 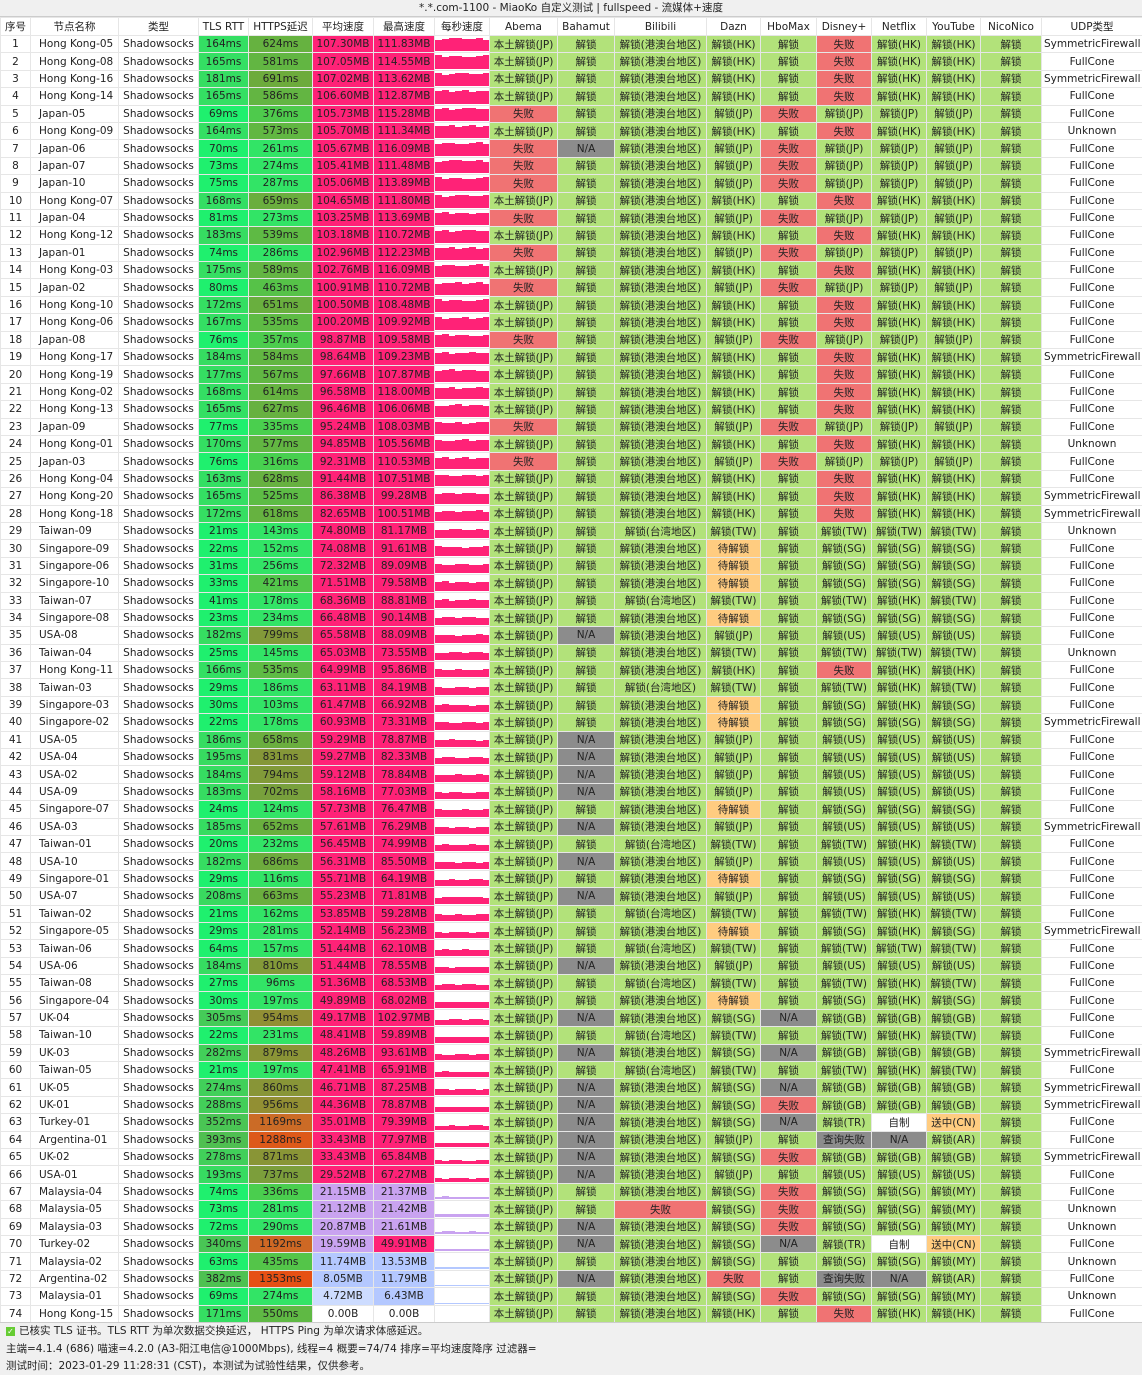 What do you see at coordinates (524, 27) in the screenshot?
I see `column-header: Abema` at bounding box center [524, 27].